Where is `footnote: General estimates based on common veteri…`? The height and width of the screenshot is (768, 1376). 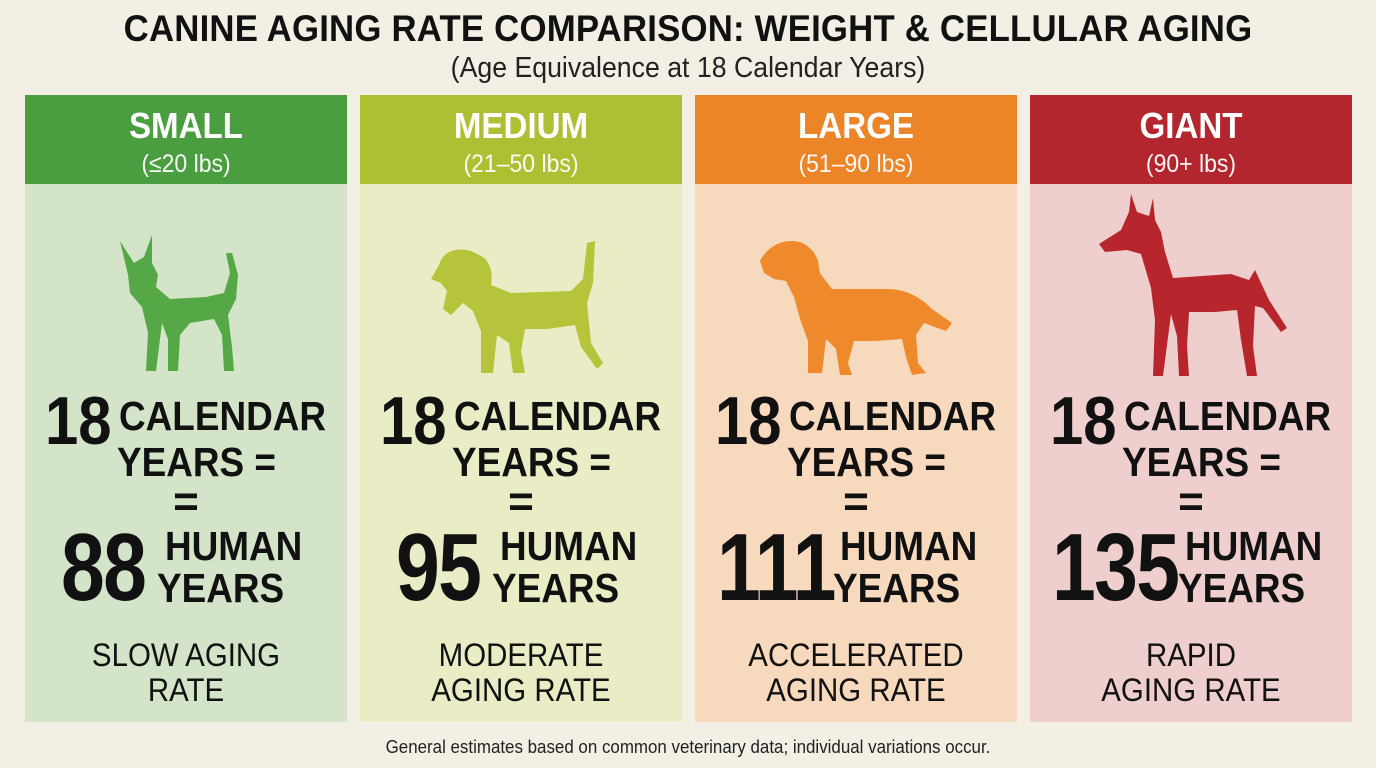 footnote: General estimates based on common veteri… is located at coordinates (688, 747).